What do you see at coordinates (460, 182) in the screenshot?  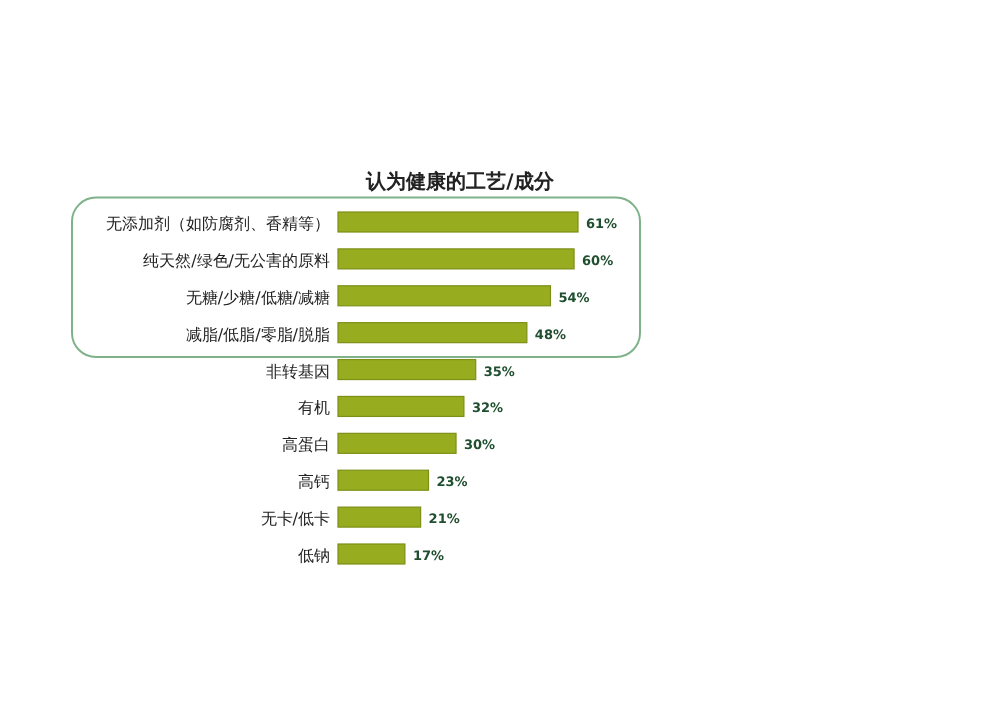 I see `chart-title: 认为健康的工艺/成分` at bounding box center [460, 182].